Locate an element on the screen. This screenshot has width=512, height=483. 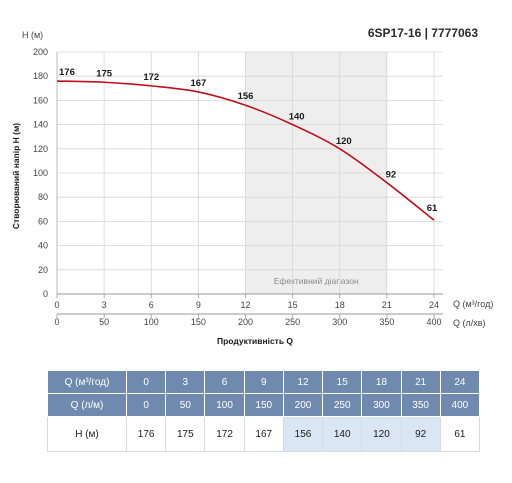
x2-tick-label: 200 is located at coordinates (245, 322).